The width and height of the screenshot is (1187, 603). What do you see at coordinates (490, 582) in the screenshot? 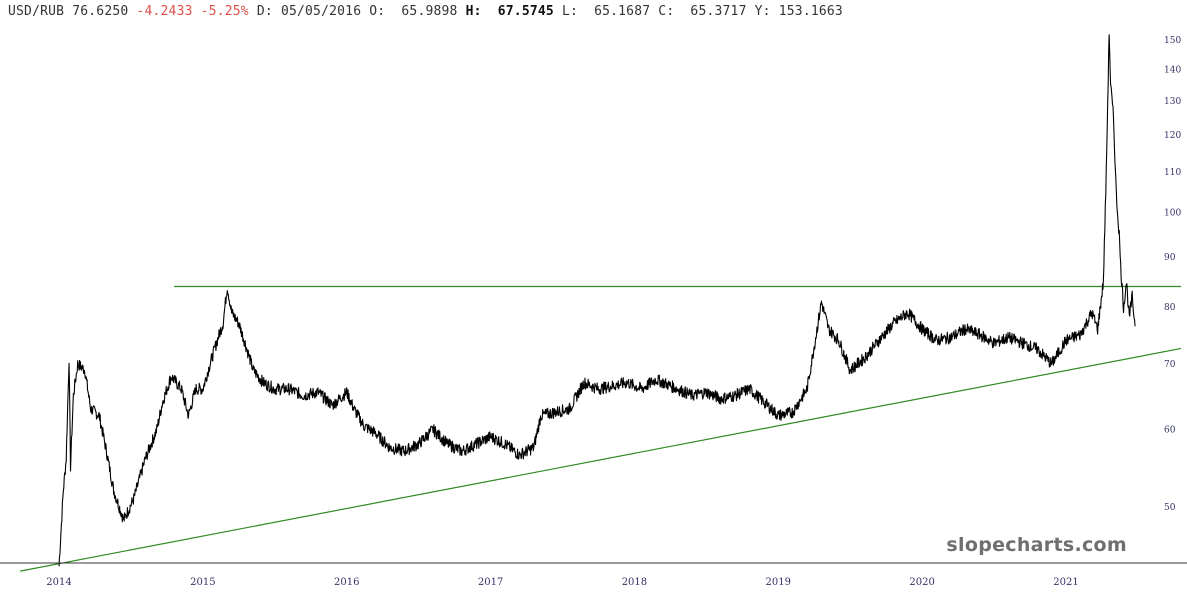
I see `x-tick-label: 2017` at bounding box center [490, 582].